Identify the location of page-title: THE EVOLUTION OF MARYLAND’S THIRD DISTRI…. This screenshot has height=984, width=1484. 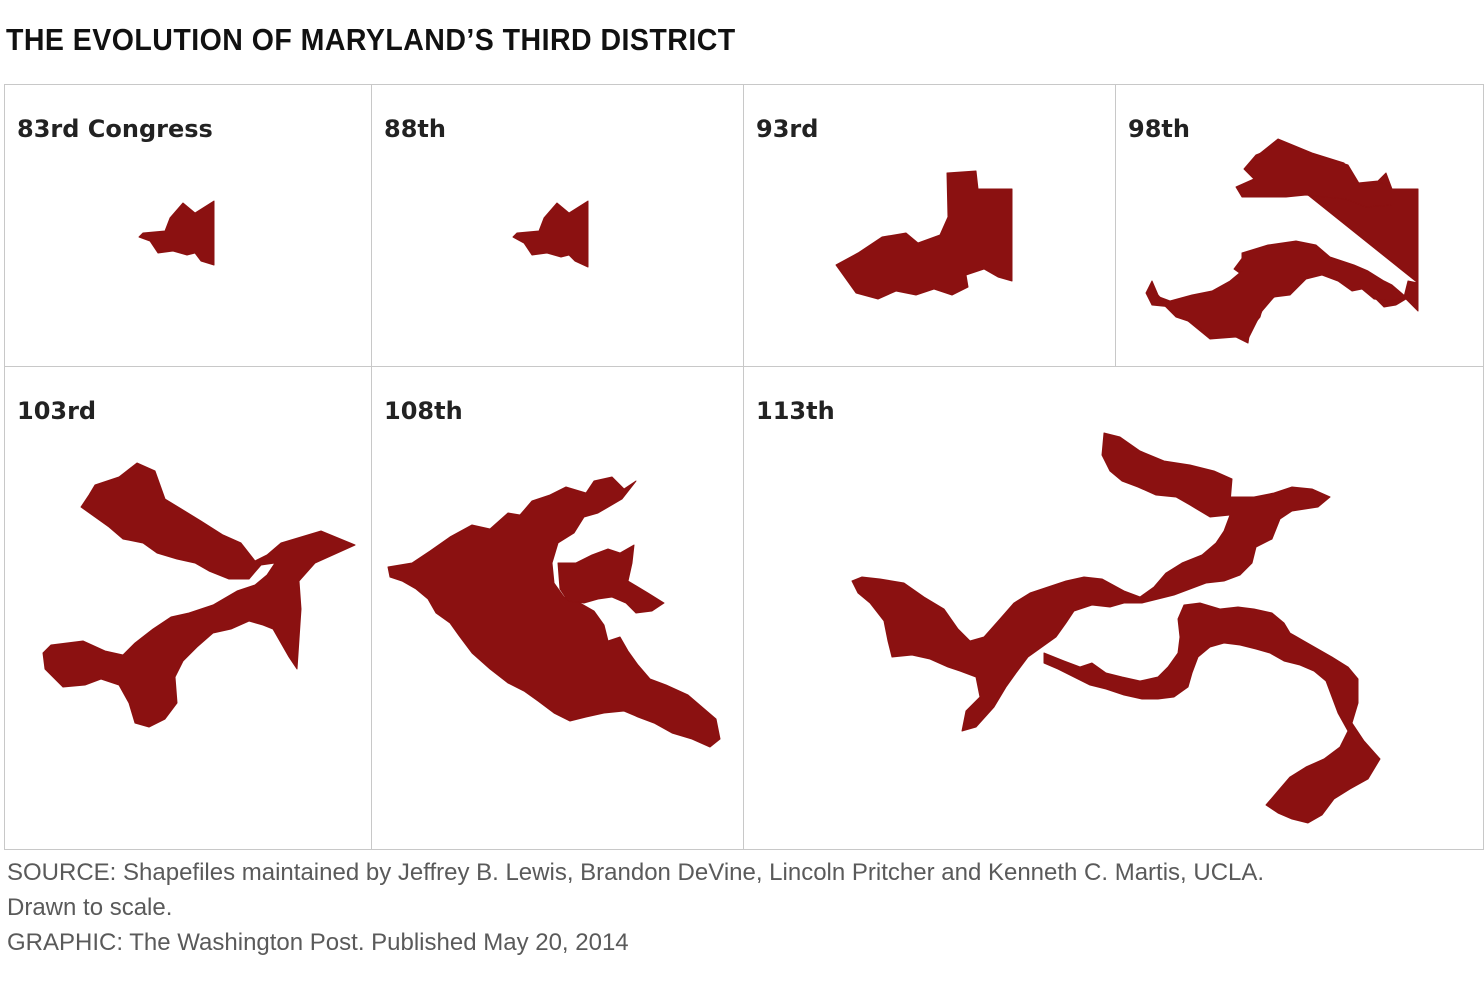
(371, 39).